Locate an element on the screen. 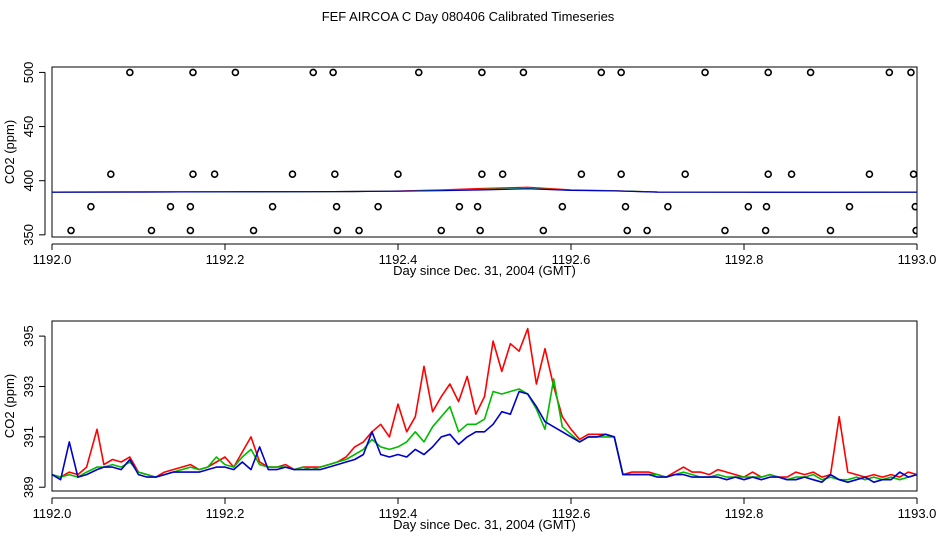 The height and width of the screenshot is (540, 936). y-tick-label: 500 is located at coordinates (28, 73).